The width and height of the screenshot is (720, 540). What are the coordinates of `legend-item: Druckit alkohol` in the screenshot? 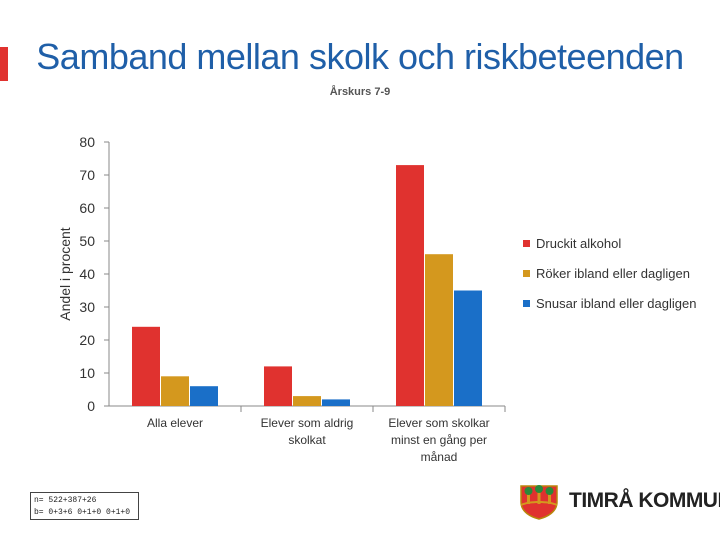 It's located at (613, 244).